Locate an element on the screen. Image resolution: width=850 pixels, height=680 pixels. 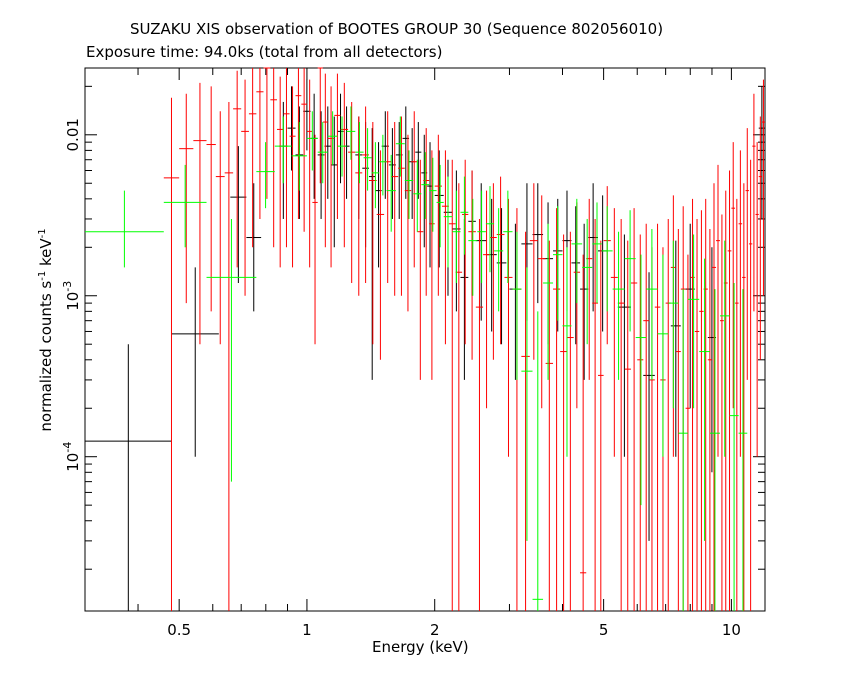
y-label-exp-2: -1 is located at coordinates (42, 233).